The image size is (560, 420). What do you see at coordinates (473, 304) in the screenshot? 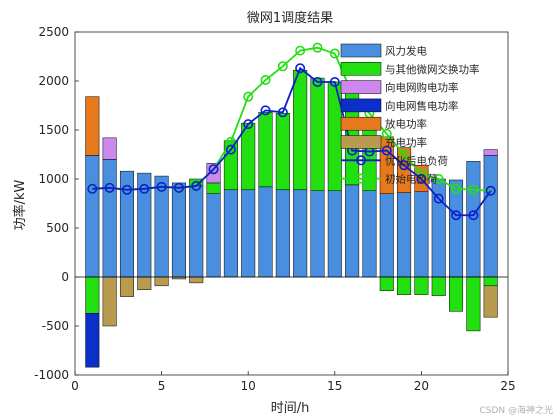
I see `bar-s1-t23` at bounding box center [473, 304].